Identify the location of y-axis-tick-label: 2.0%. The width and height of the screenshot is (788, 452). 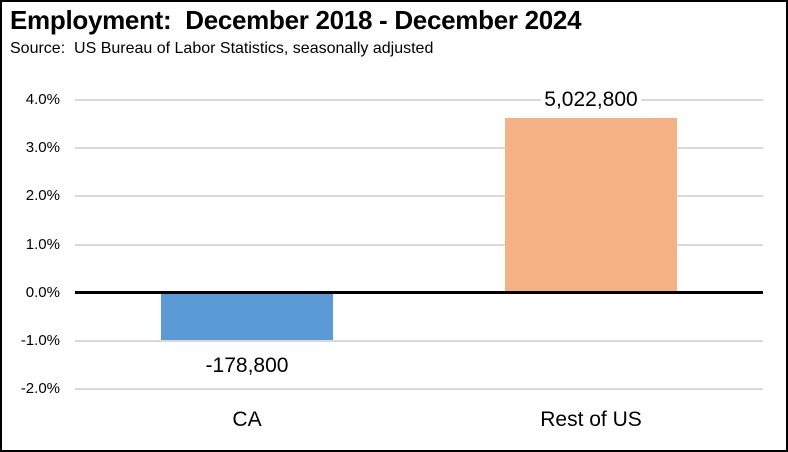
(42, 196).